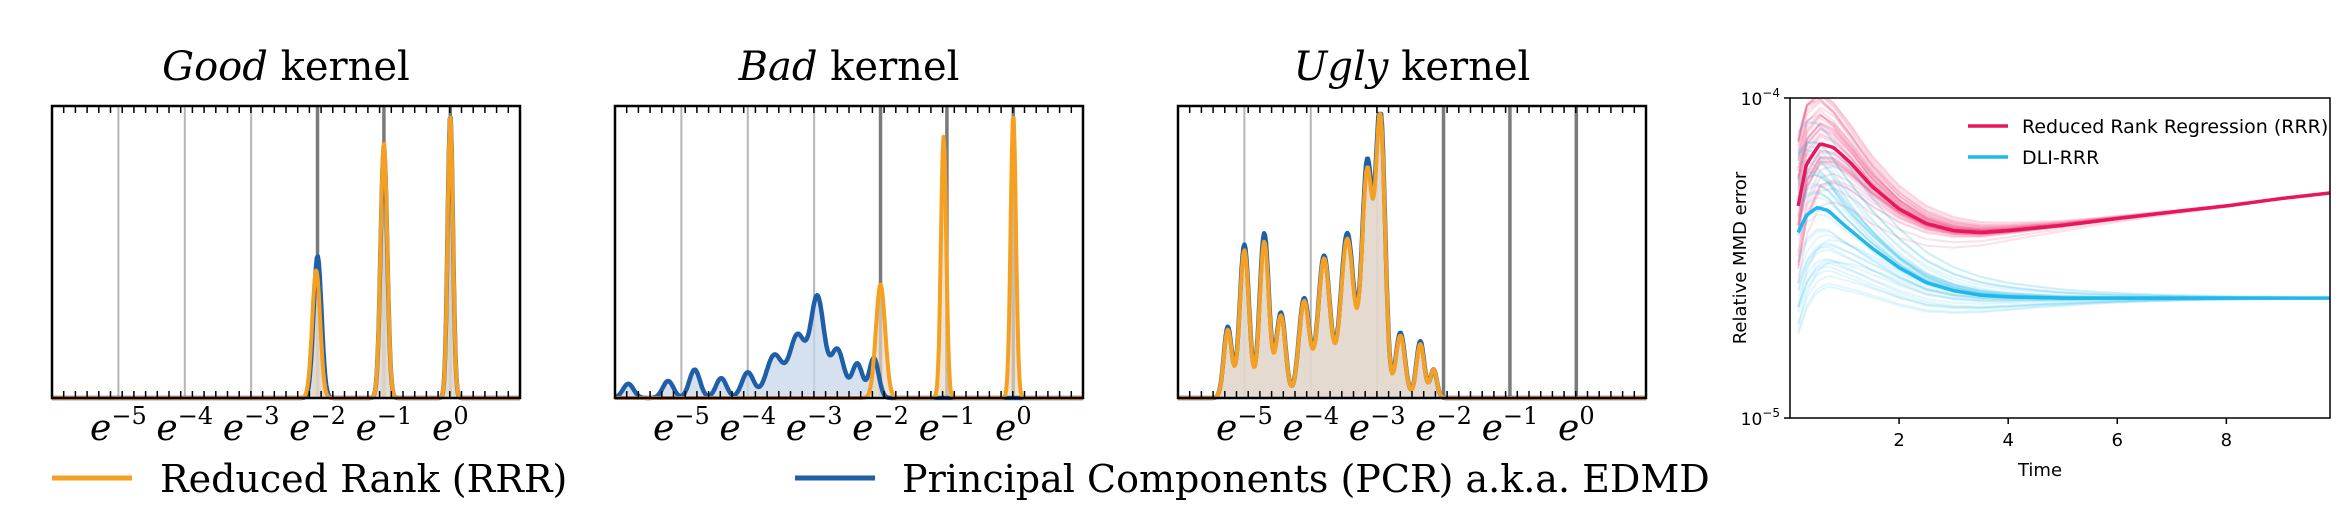 The height and width of the screenshot is (527, 2351). Describe the element at coordinates (2226, 440) in the screenshot. I see `x-tick-label: 8` at that location.